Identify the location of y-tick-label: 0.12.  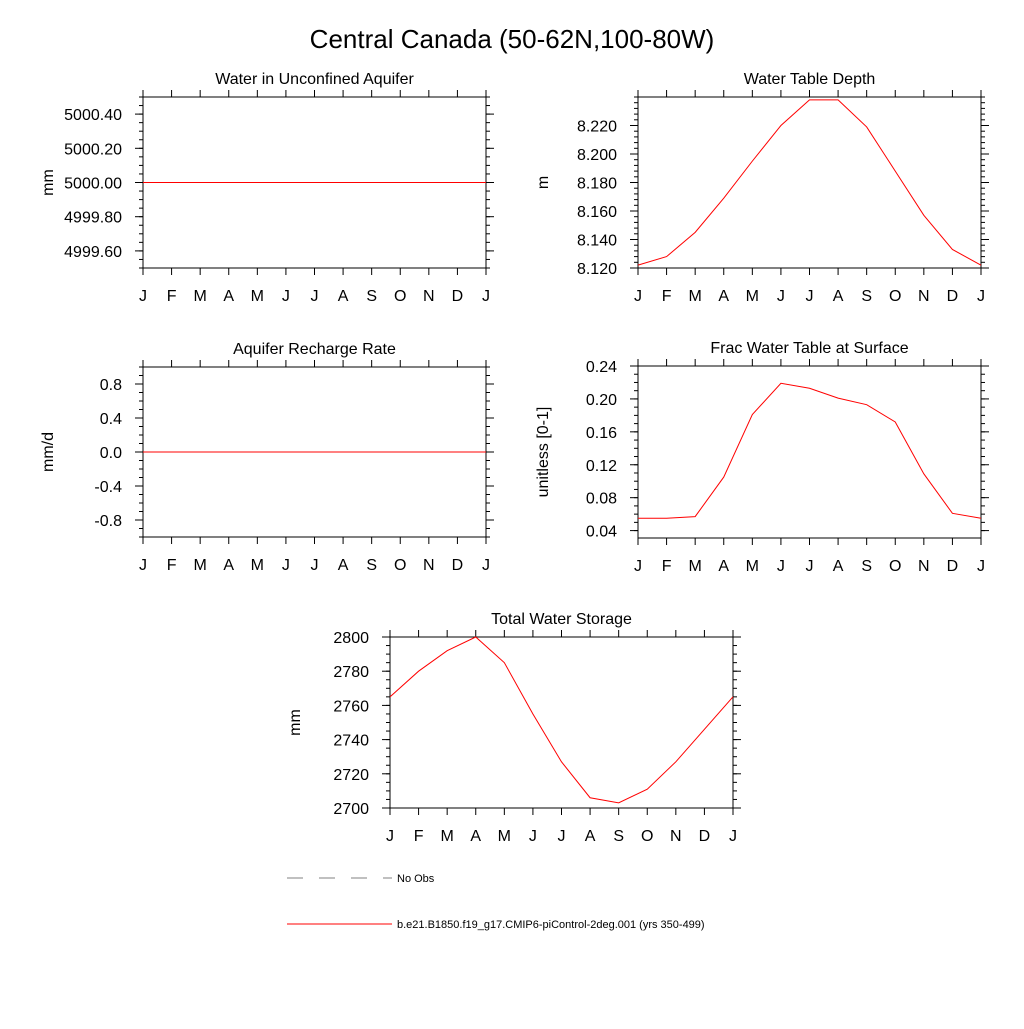
(601, 466).